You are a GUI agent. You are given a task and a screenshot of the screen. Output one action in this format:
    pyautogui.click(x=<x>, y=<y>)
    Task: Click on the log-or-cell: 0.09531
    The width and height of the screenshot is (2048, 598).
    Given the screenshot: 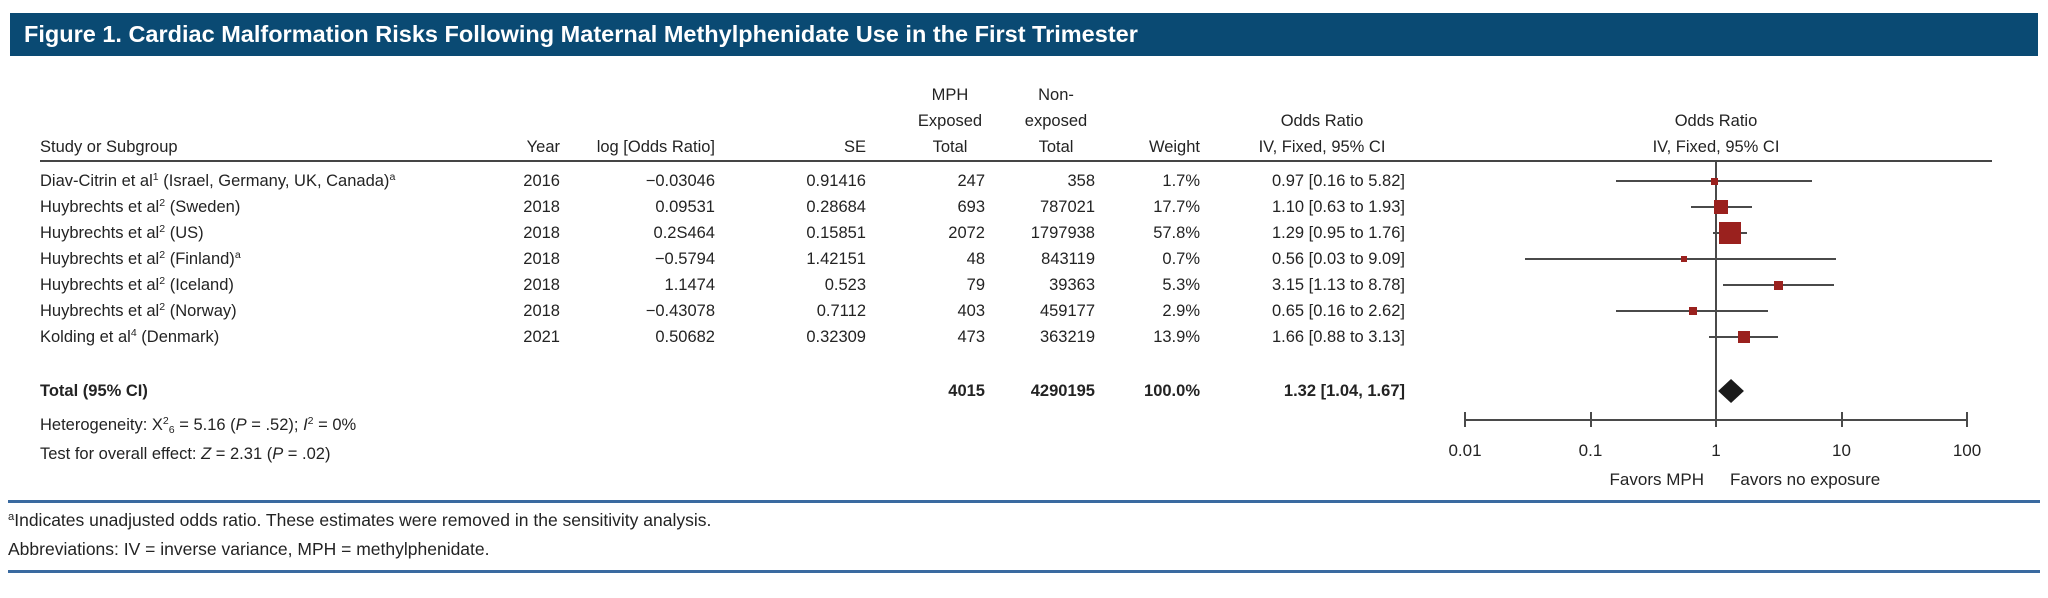 What is the action you would take?
    pyautogui.click(x=685, y=207)
    